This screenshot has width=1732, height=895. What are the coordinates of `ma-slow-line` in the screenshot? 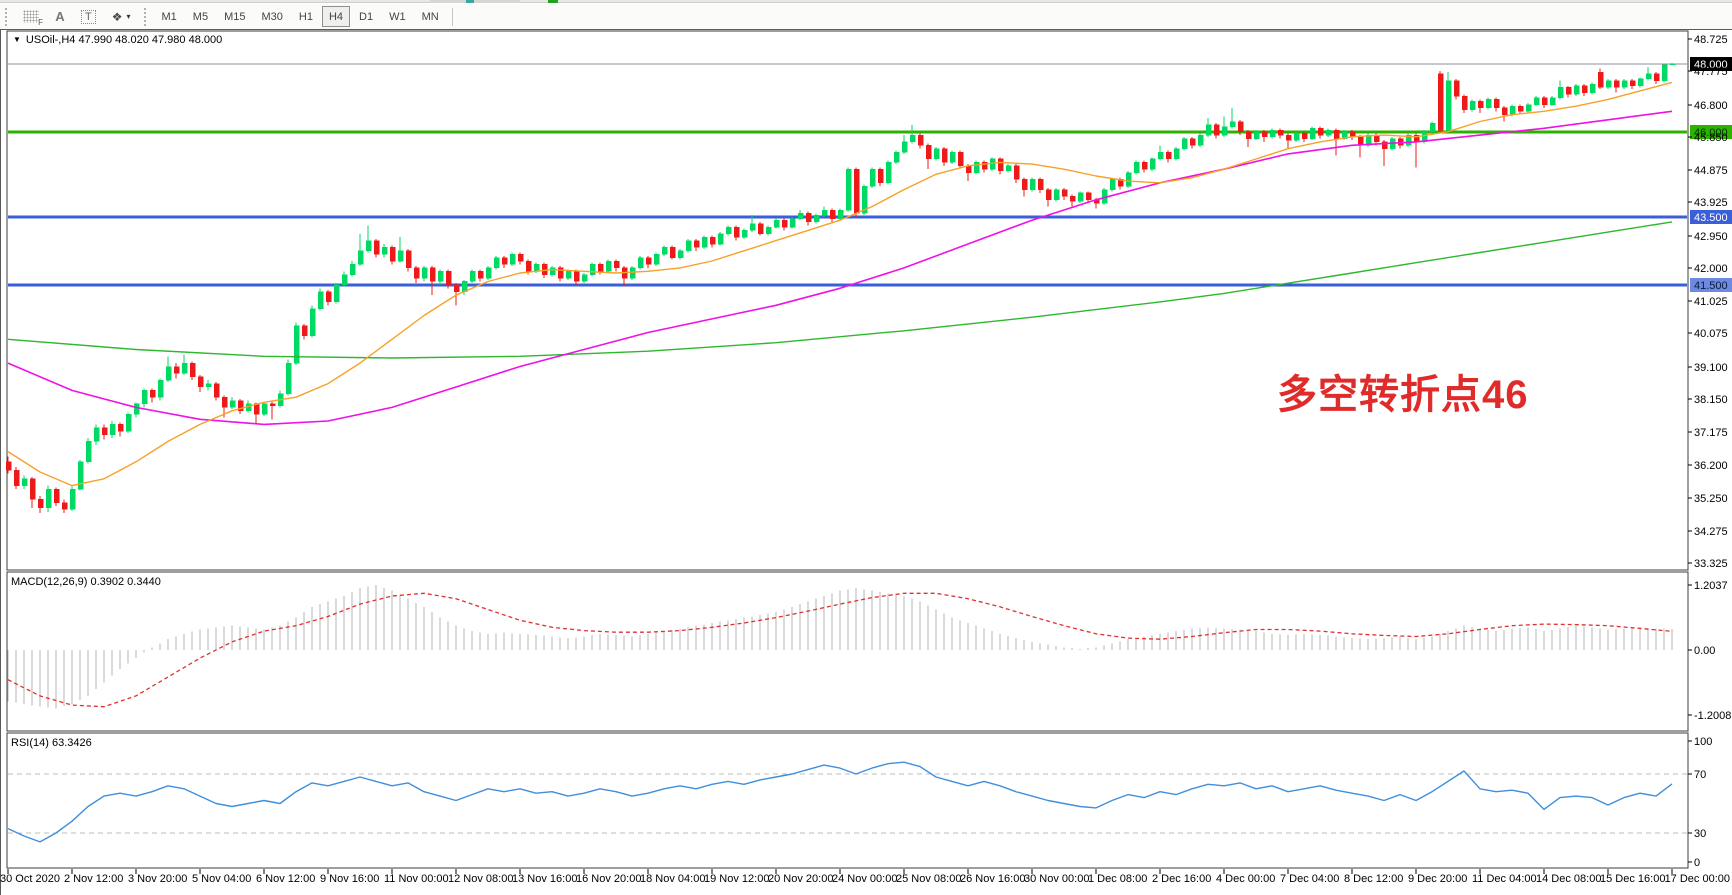 It's located at (840, 290).